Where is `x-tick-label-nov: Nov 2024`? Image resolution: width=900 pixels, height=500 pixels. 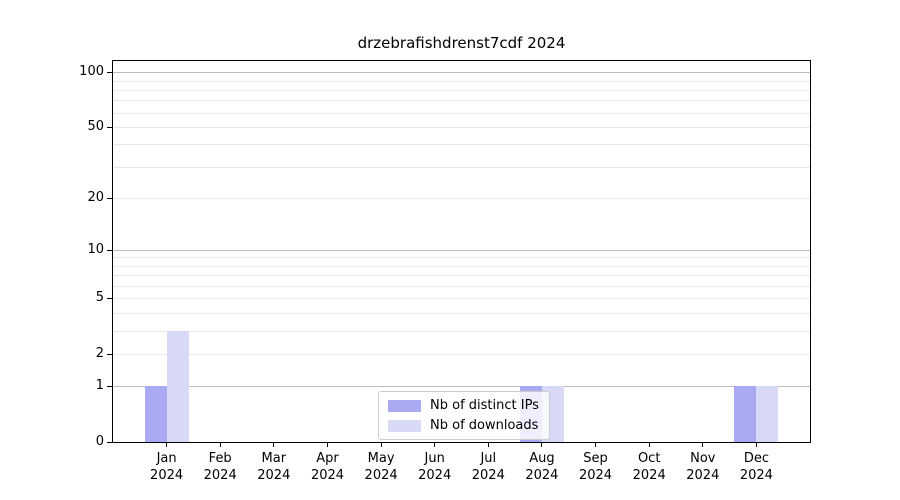
x-tick-label-nov: Nov 2024 is located at coordinates (703, 467).